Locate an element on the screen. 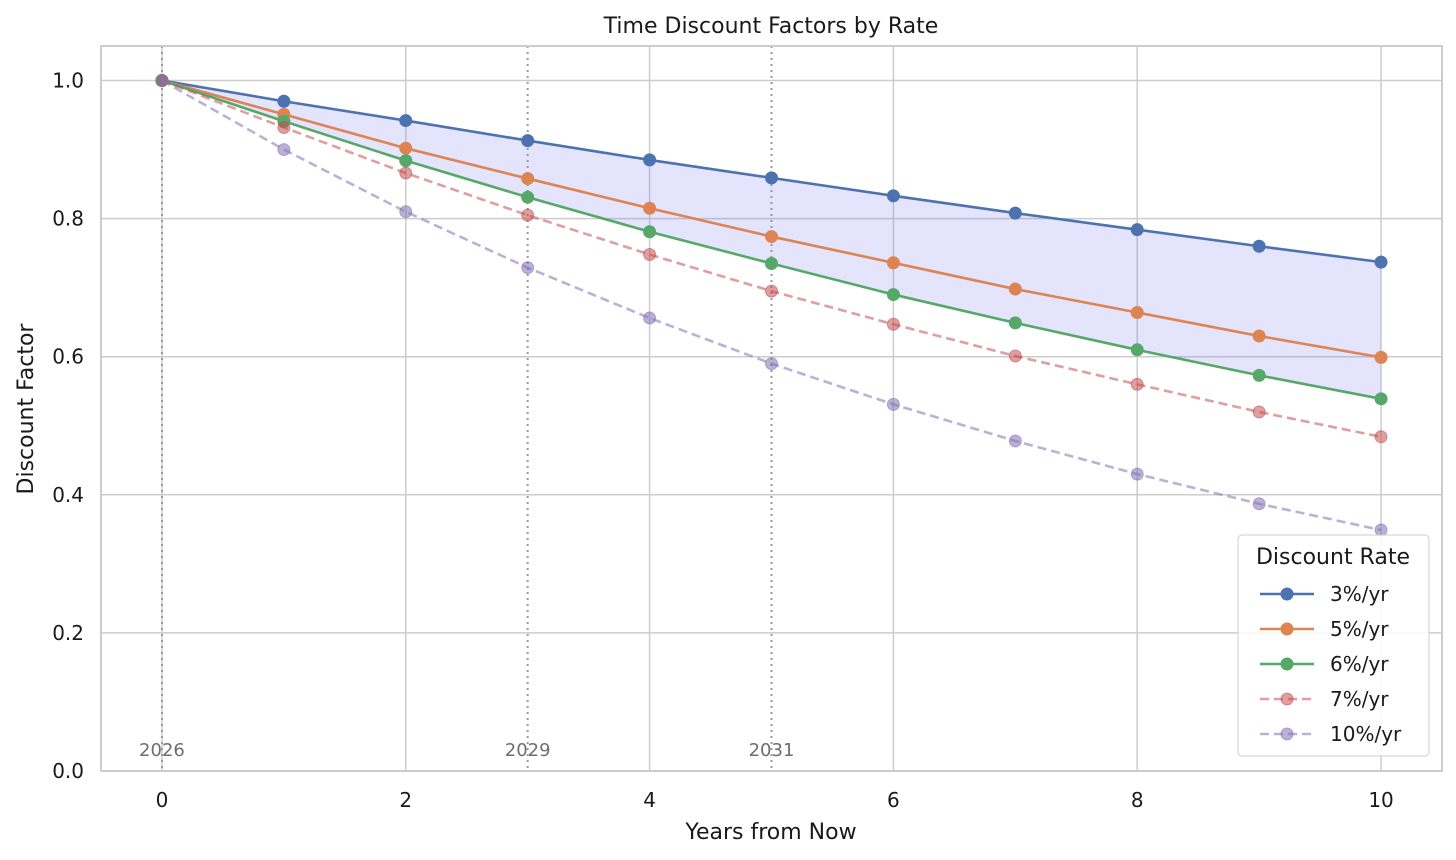 The height and width of the screenshot is (860, 1456). legend-label-3pct-yr: 3%/yr is located at coordinates (1359, 594).